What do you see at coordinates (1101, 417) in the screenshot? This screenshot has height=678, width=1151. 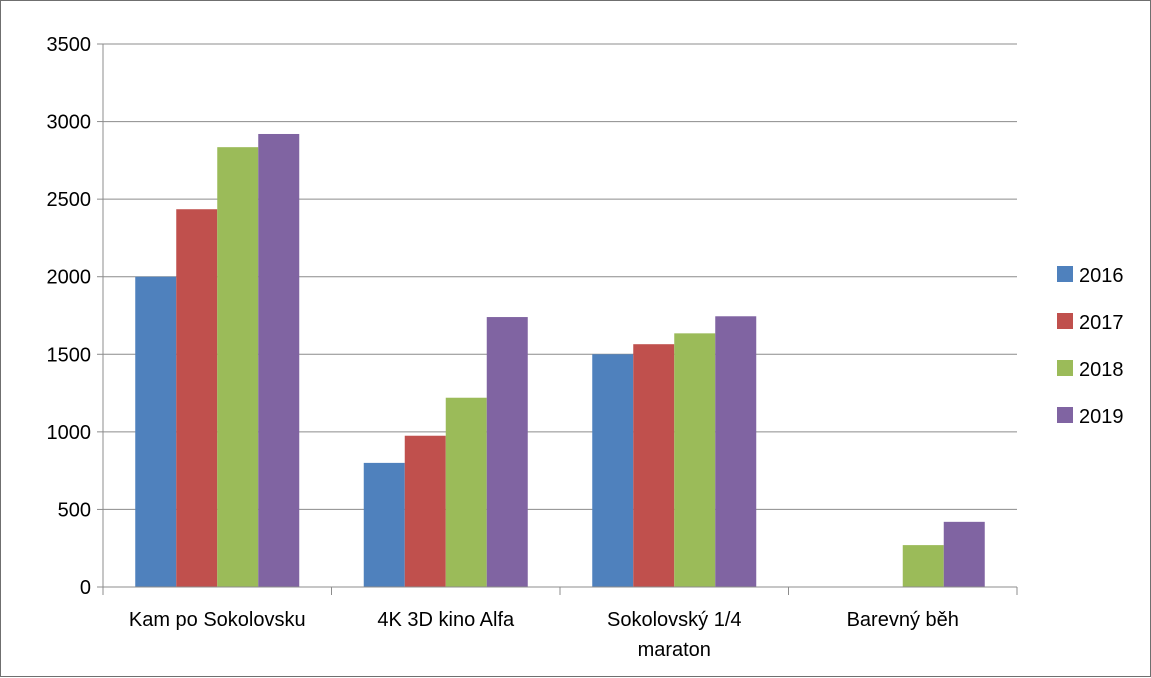 I see `legend-label: 2019` at bounding box center [1101, 417].